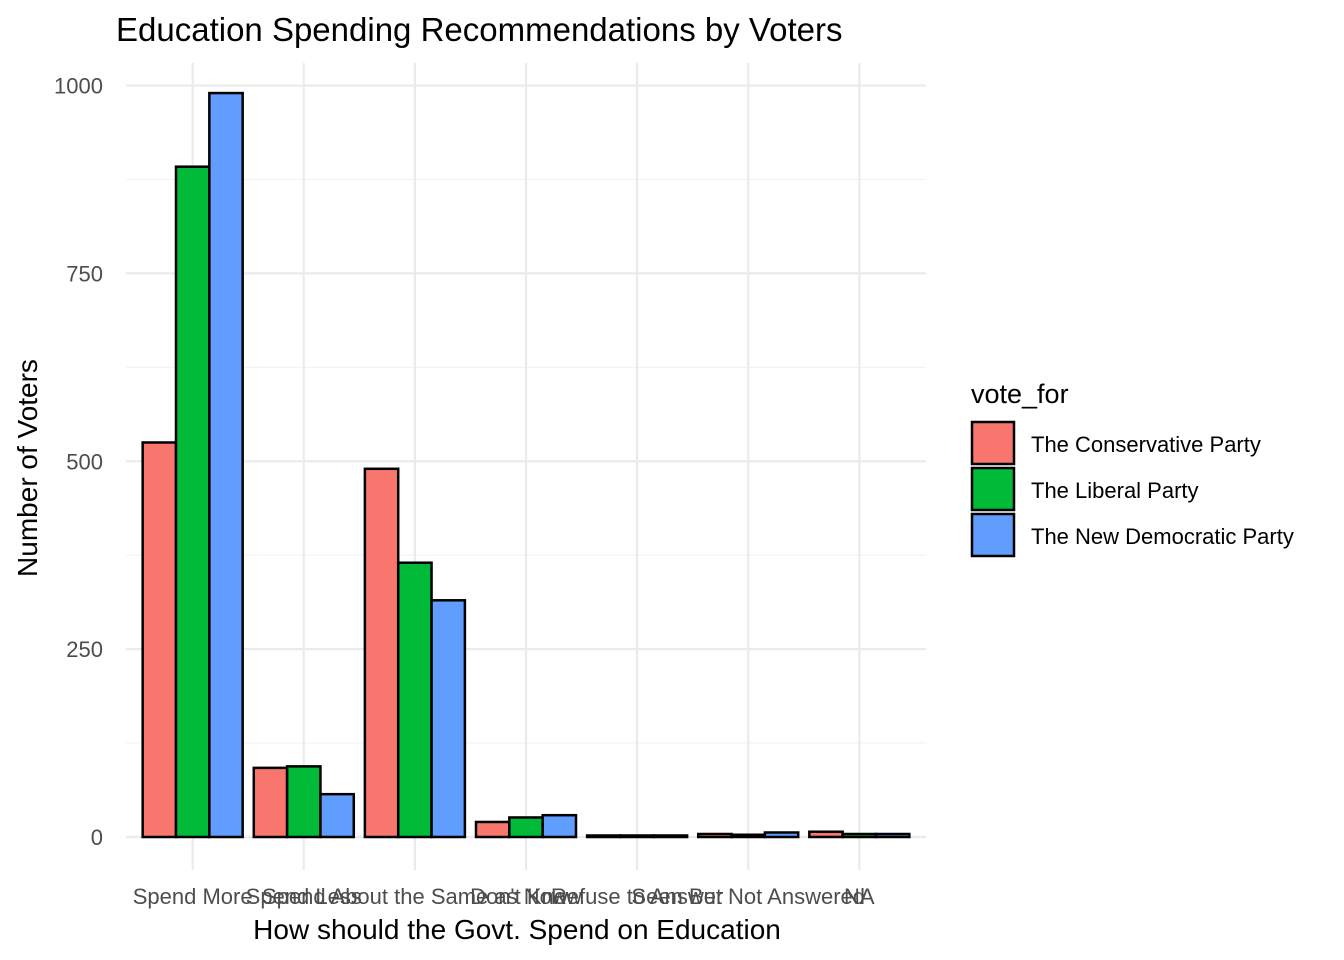 This screenshot has width=1344, height=960. I want to click on x-tick-label: Refuse to Answer, so click(637, 896).